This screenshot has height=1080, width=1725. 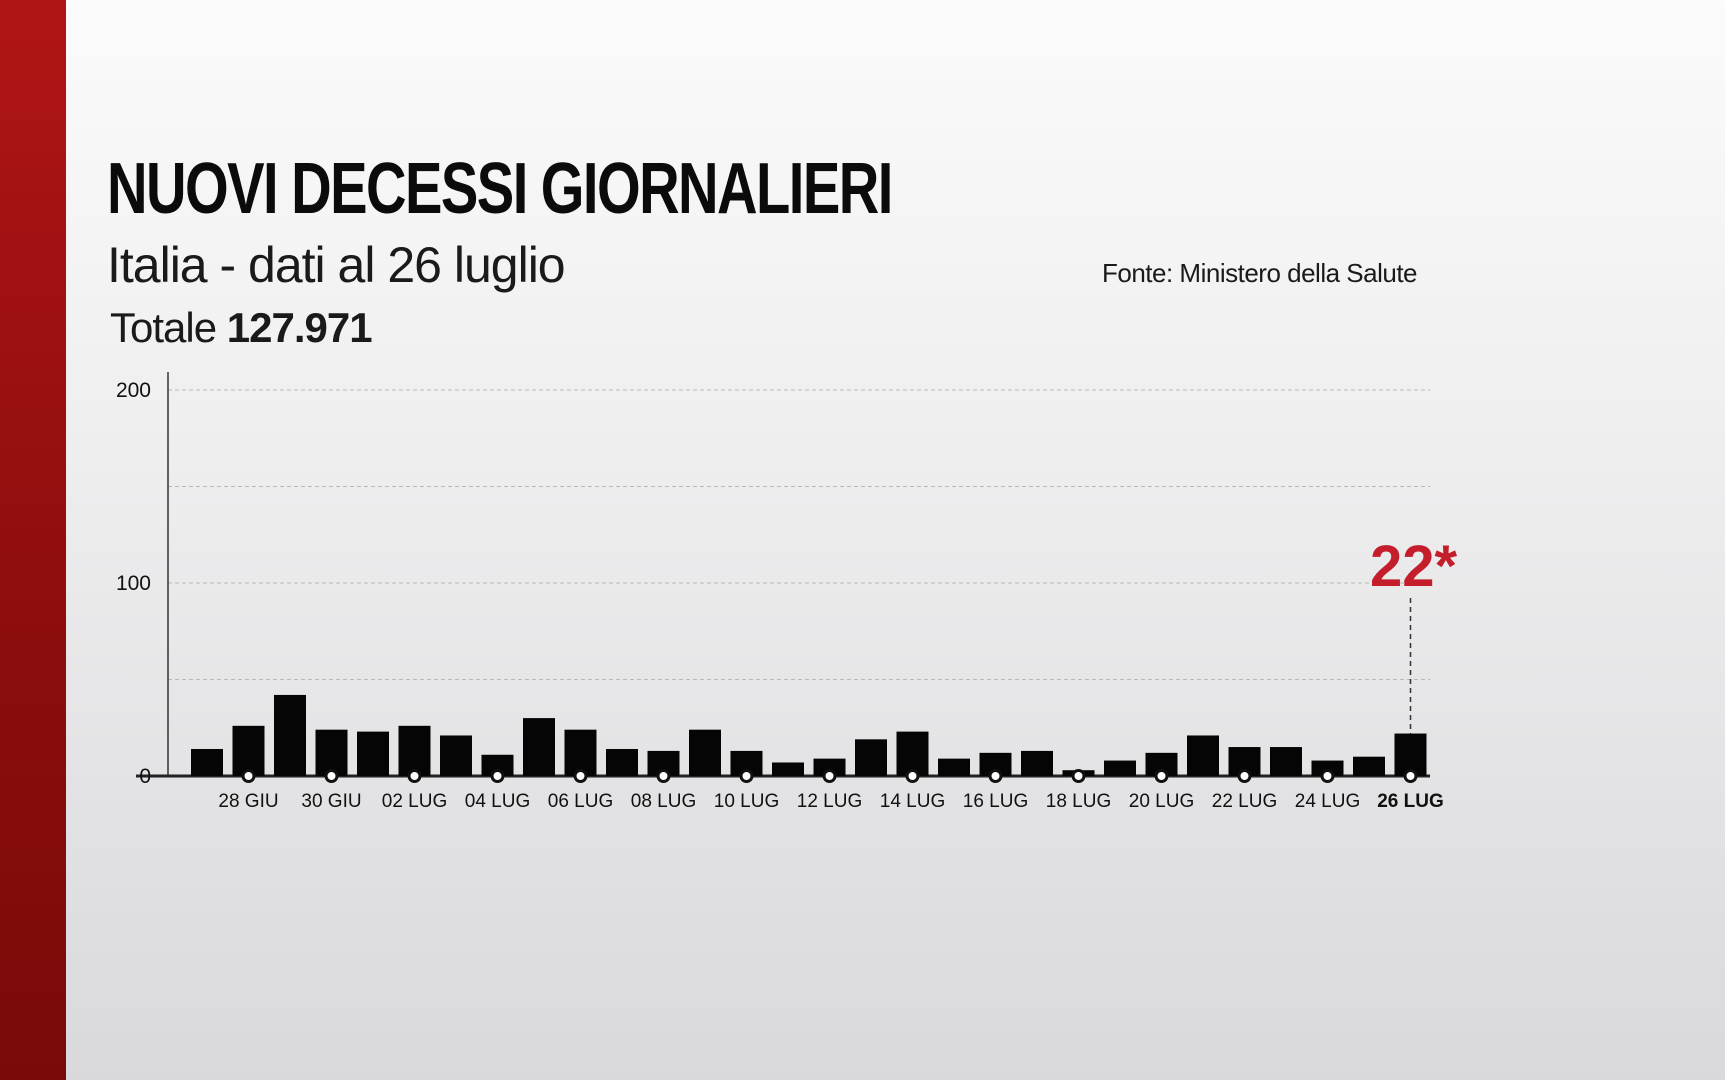 I want to click on annotation-label: 22*, so click(x=1414, y=566).